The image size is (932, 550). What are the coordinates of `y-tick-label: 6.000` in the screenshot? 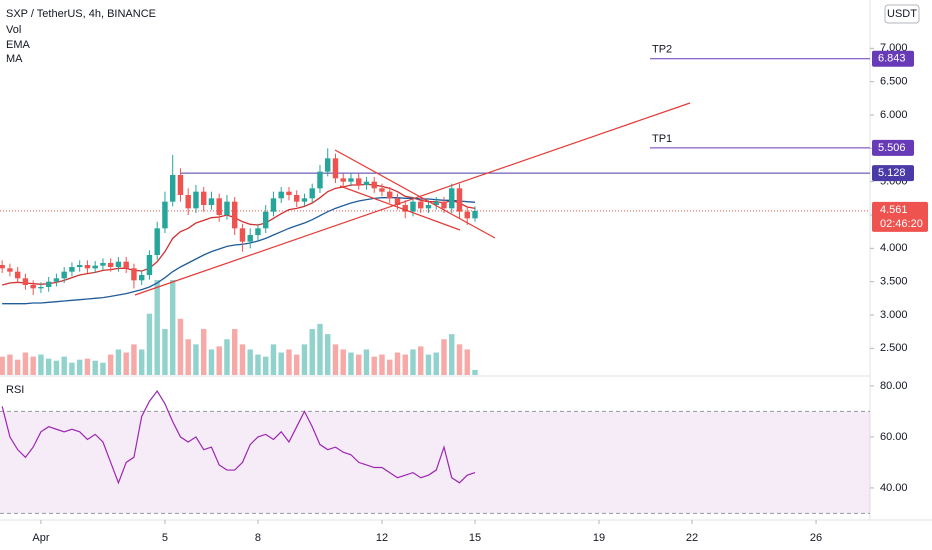 It's located at (894, 115).